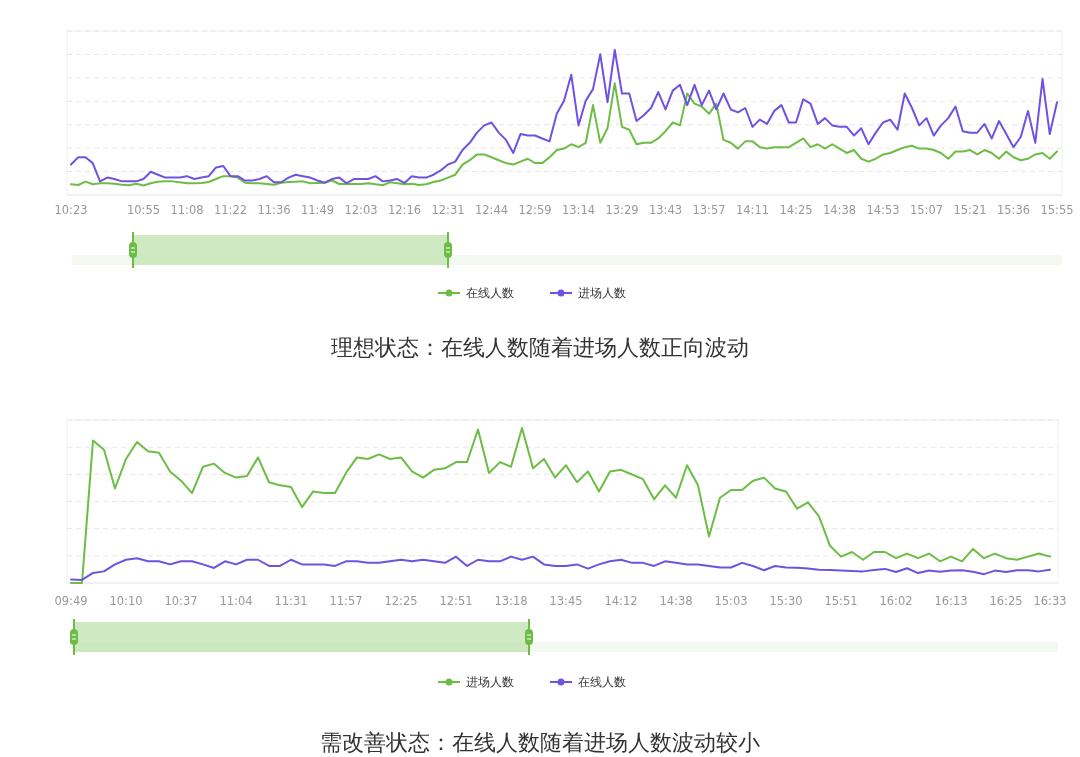 Image resolution: width=1080 pixels, height=757 pixels. What do you see at coordinates (951, 601) in the screenshot?
I see `x-tick-label: 16:13` at bounding box center [951, 601].